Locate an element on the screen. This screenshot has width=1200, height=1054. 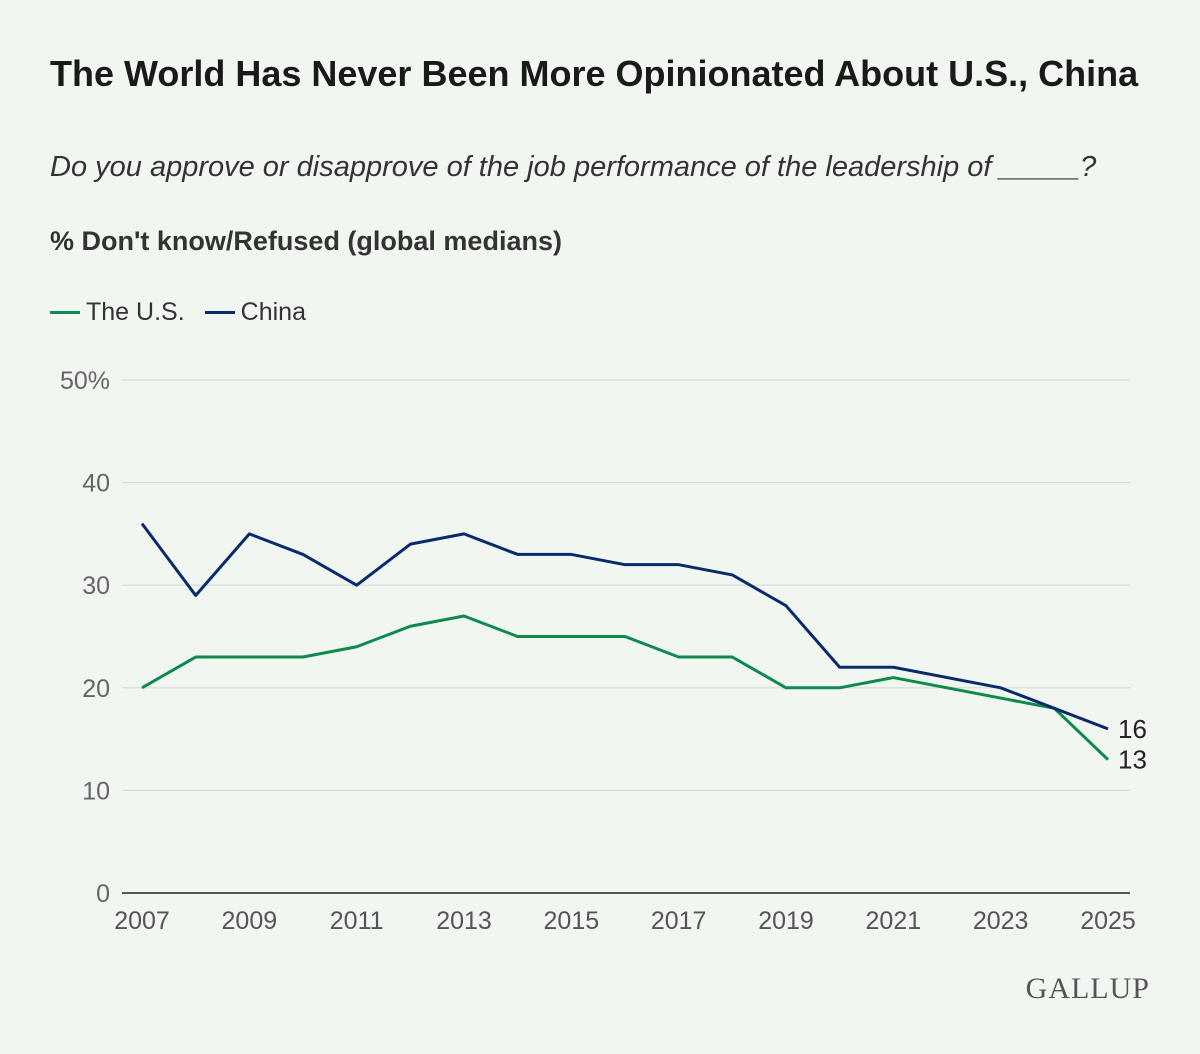
x-tick-label: 2007 is located at coordinates (142, 921).